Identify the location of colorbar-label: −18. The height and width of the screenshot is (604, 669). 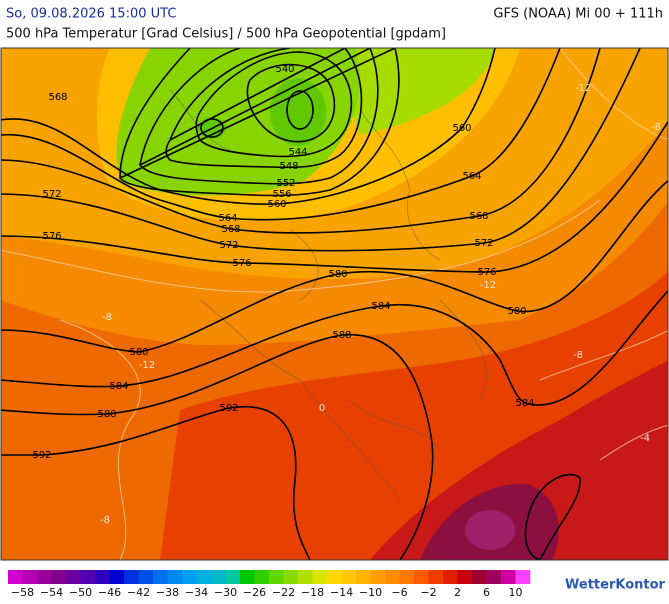
(312, 592).